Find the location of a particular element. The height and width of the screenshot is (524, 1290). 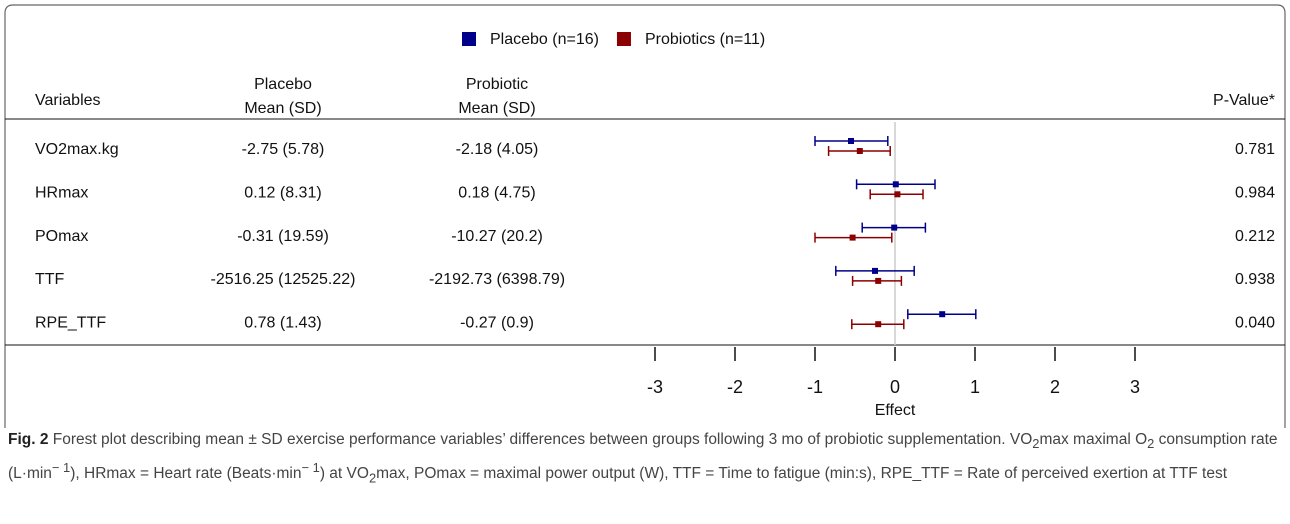

legend-label: Probiotics (n=11) is located at coordinates (705, 39).